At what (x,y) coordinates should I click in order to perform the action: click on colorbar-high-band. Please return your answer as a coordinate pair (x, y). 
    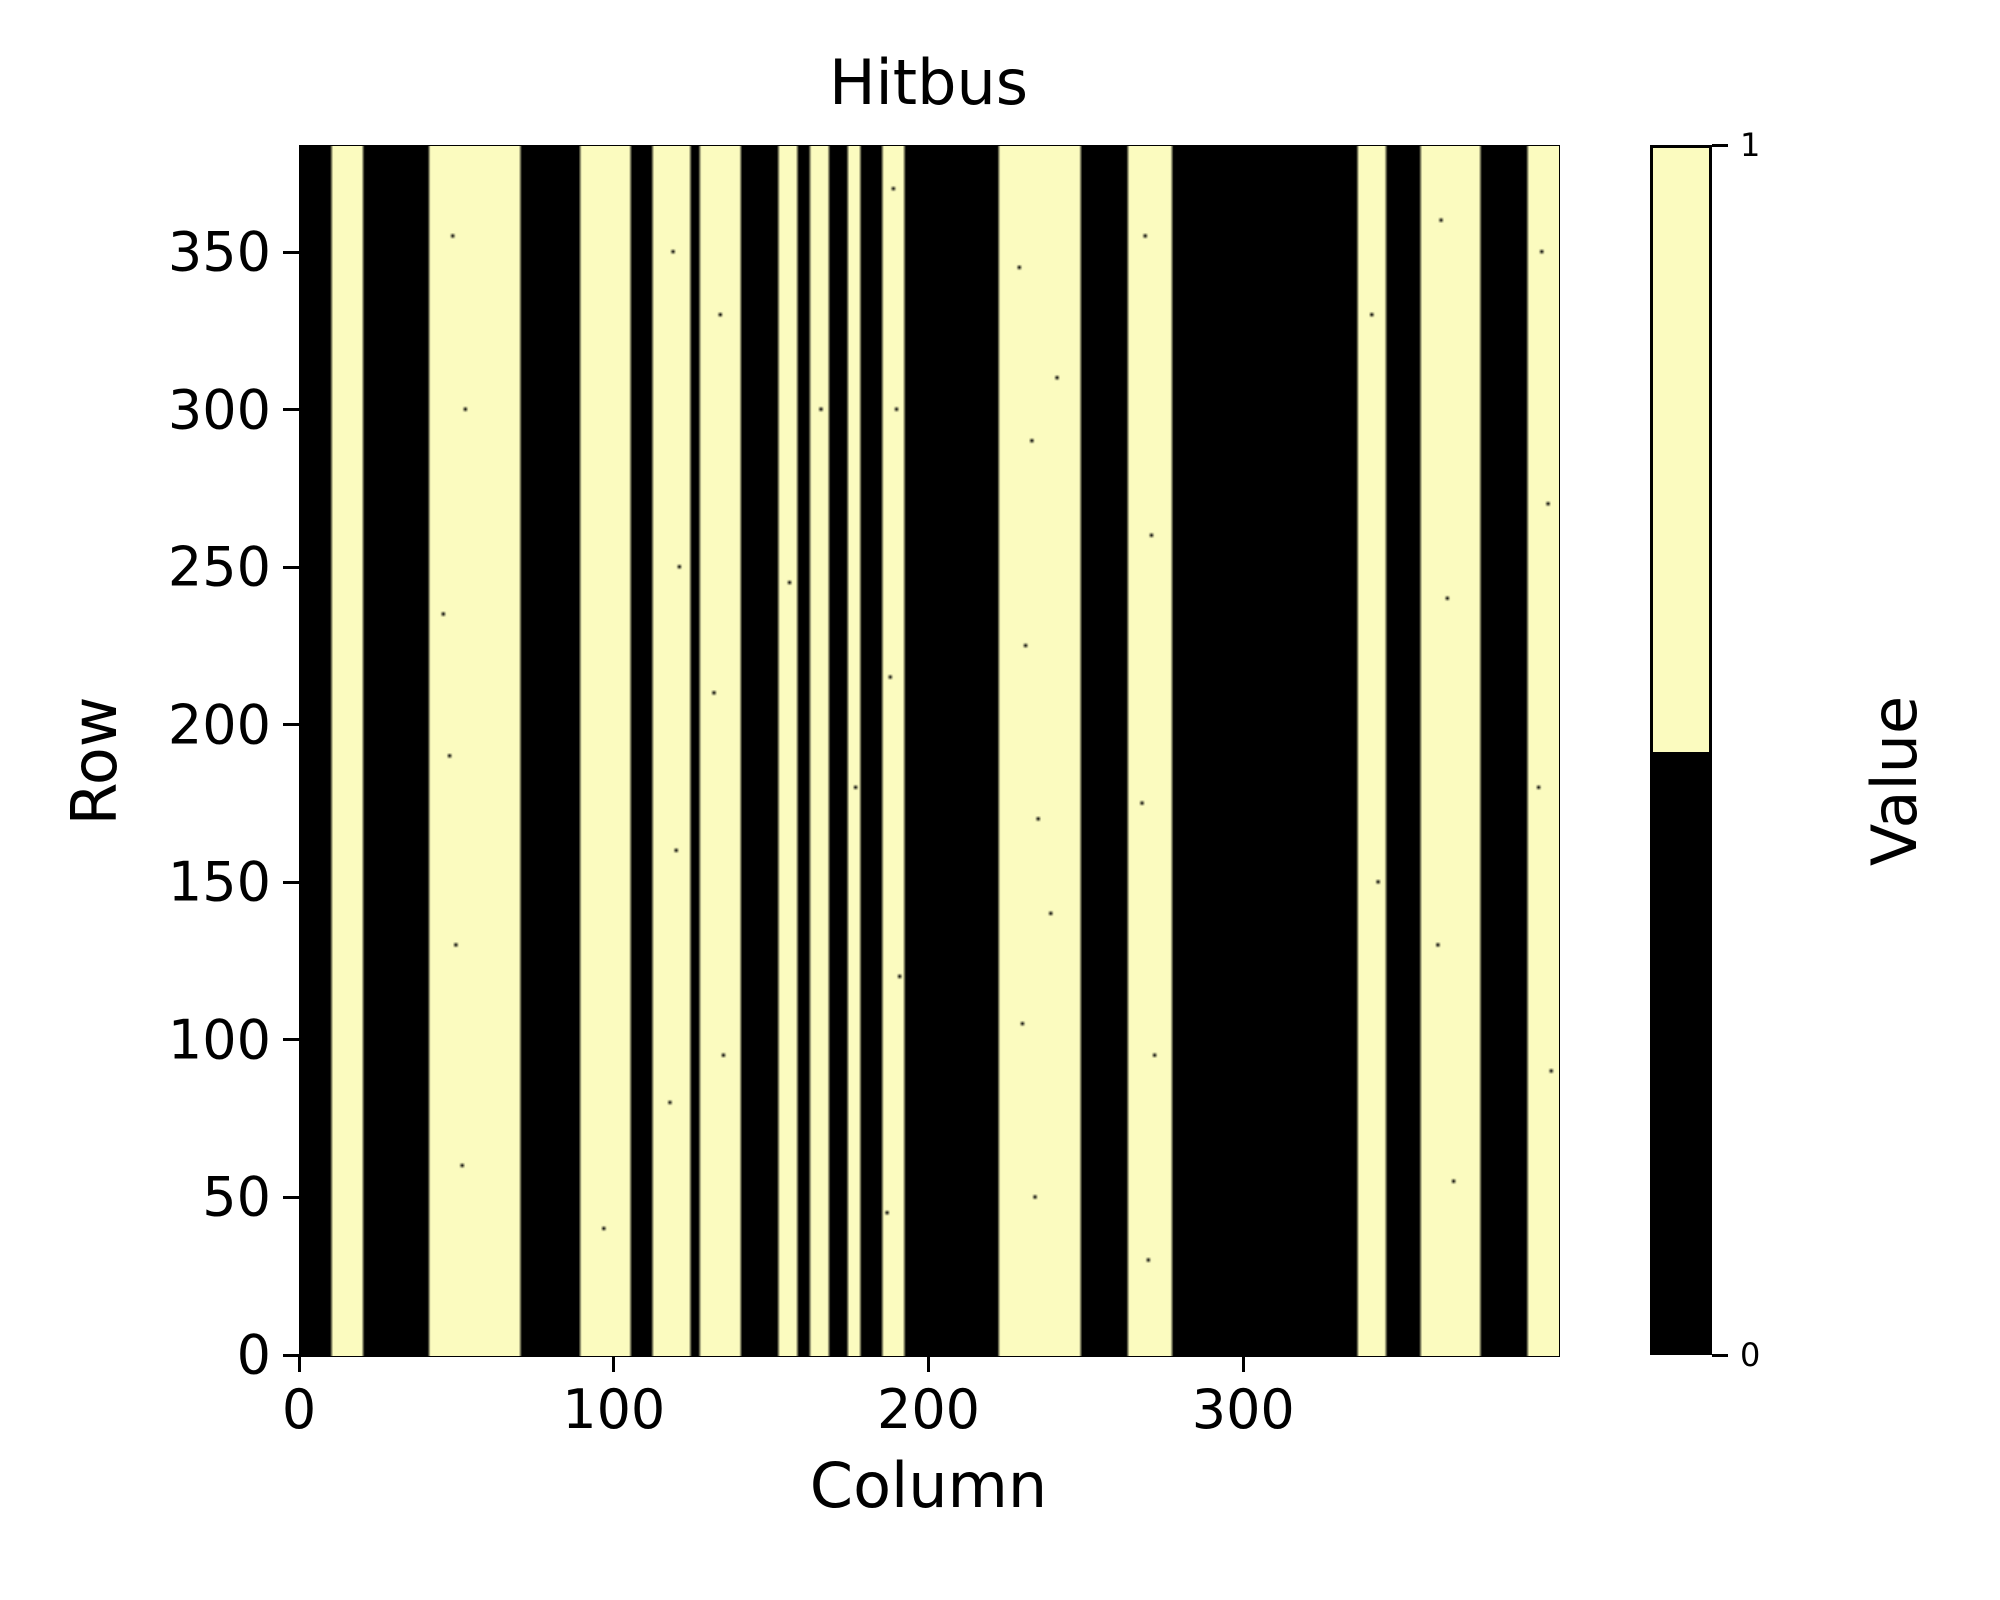
    Looking at the image, I should click on (1681, 450).